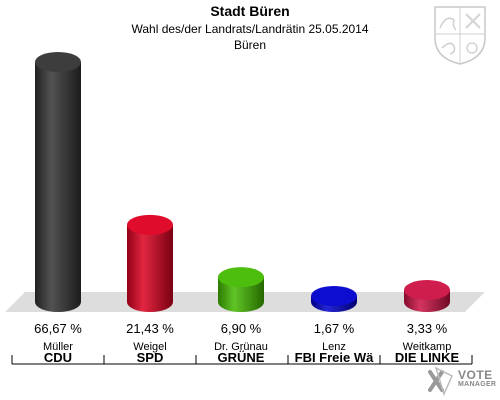  I want to click on vote-manager-logo-icon, so click(440, 381).